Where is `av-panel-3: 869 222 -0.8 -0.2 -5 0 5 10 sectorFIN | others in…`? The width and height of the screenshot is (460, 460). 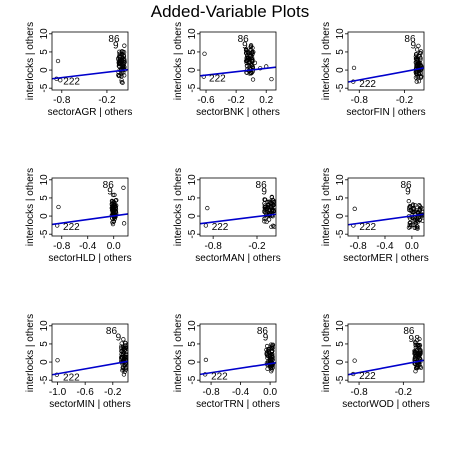 av-panel-3: 869 222 -0.8 -0.2 -5 0 5 10 sectorFIN | others in… is located at coordinates (373, 70).